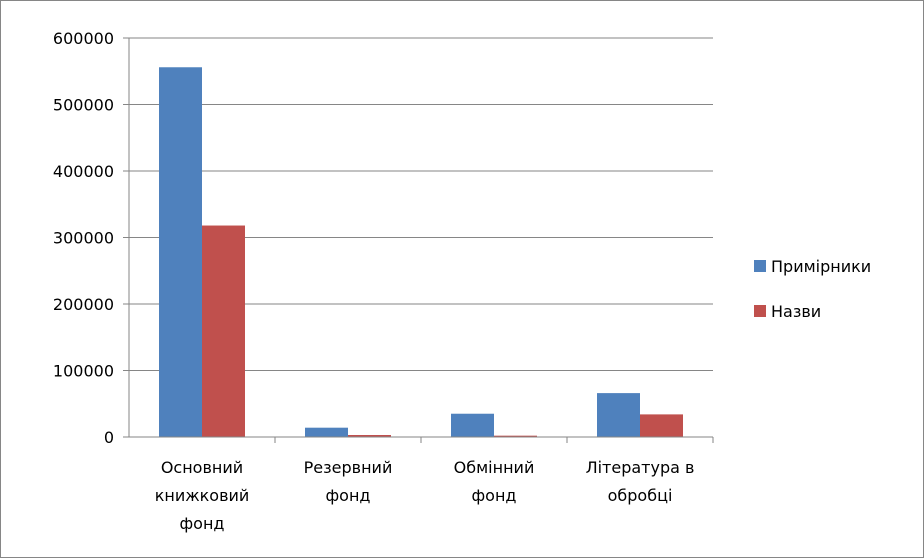 The width and height of the screenshot is (924, 558). What do you see at coordinates (83, 371) in the screenshot?
I see `y-tick-label: 100000` at bounding box center [83, 371].